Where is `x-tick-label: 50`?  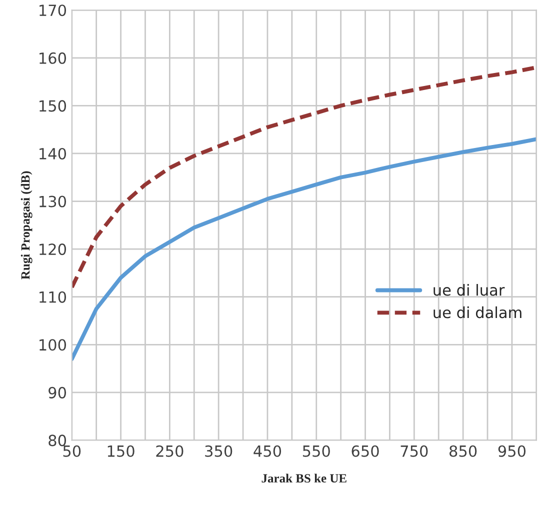
x-tick-label: 50 is located at coordinates (72, 451).